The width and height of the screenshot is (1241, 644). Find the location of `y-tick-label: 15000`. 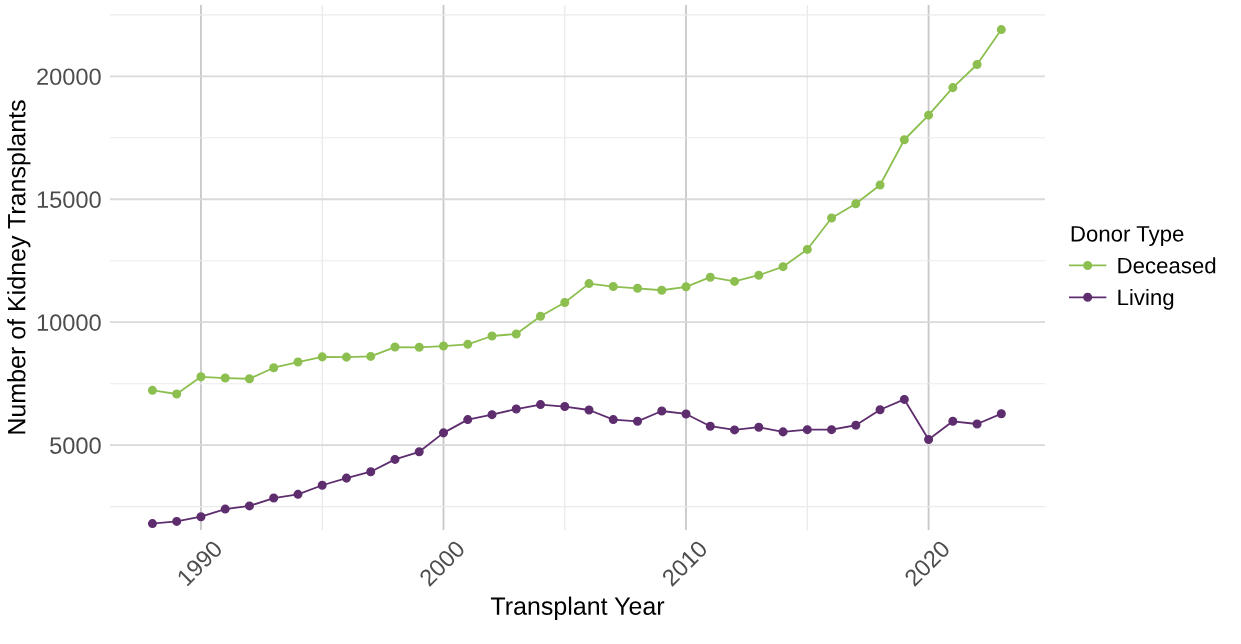

y-tick-label: 15000 is located at coordinates (69, 200).